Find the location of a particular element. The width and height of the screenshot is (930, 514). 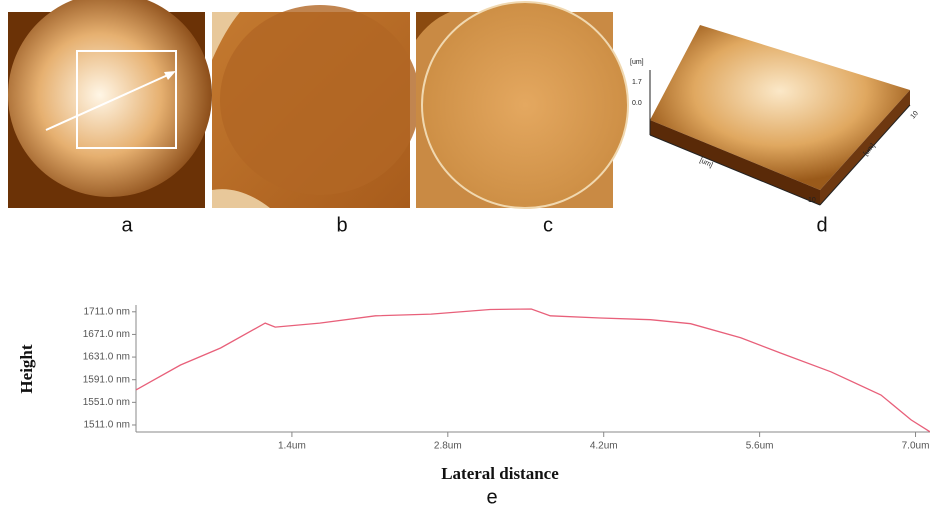

y-tick-label: 1551.0 nm is located at coordinates (106, 402).